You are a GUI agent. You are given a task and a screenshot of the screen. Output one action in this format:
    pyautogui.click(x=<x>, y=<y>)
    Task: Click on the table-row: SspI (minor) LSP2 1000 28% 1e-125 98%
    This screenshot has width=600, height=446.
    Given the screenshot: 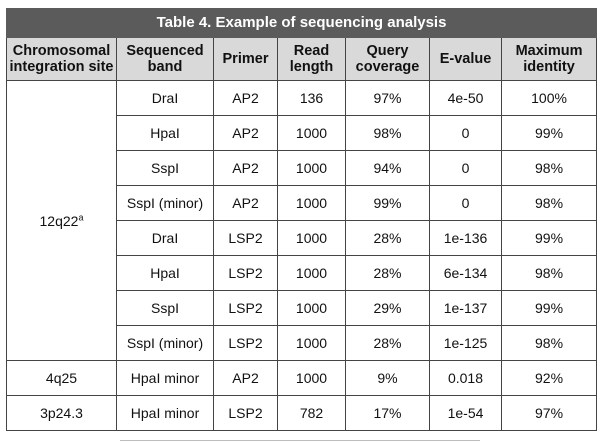 What is the action you would take?
    pyautogui.click(x=302, y=343)
    